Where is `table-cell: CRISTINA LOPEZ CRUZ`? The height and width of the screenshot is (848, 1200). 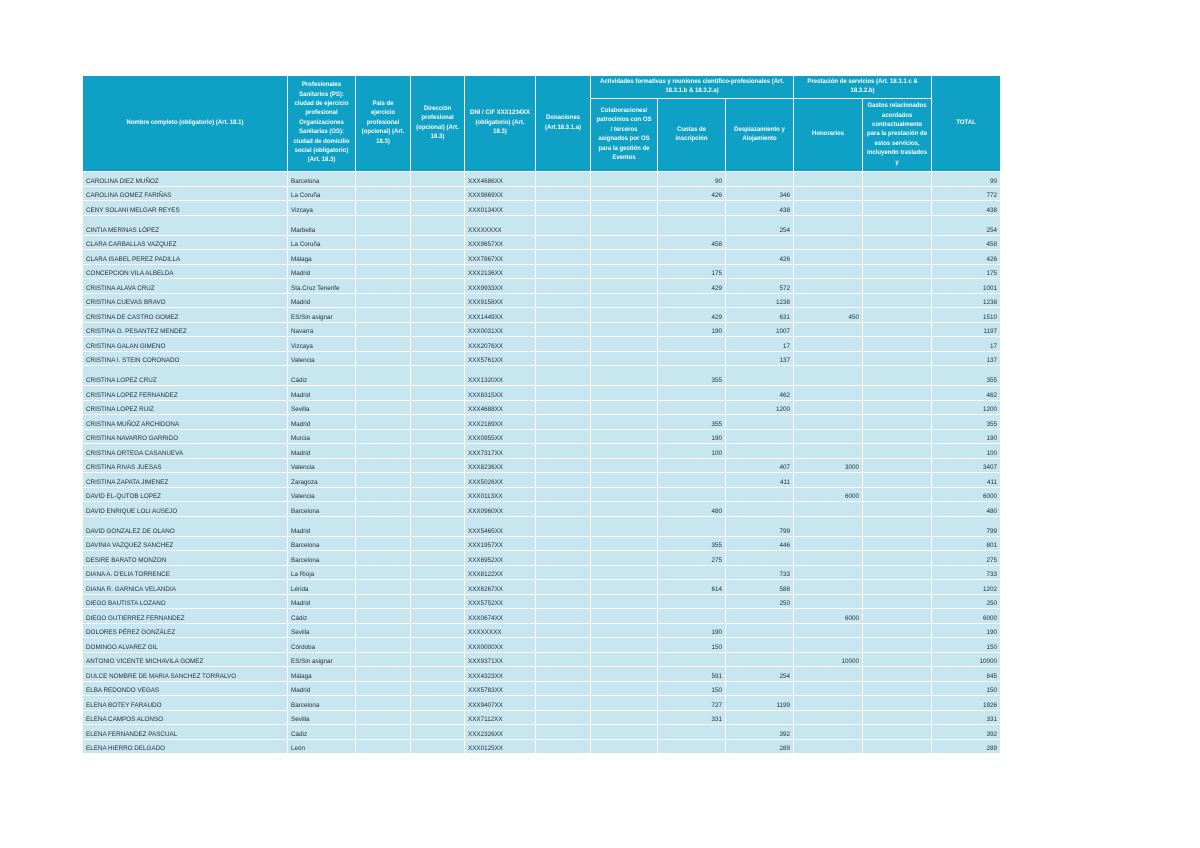
table-cell: CRISTINA LOPEZ CRUZ is located at coordinates (185, 375).